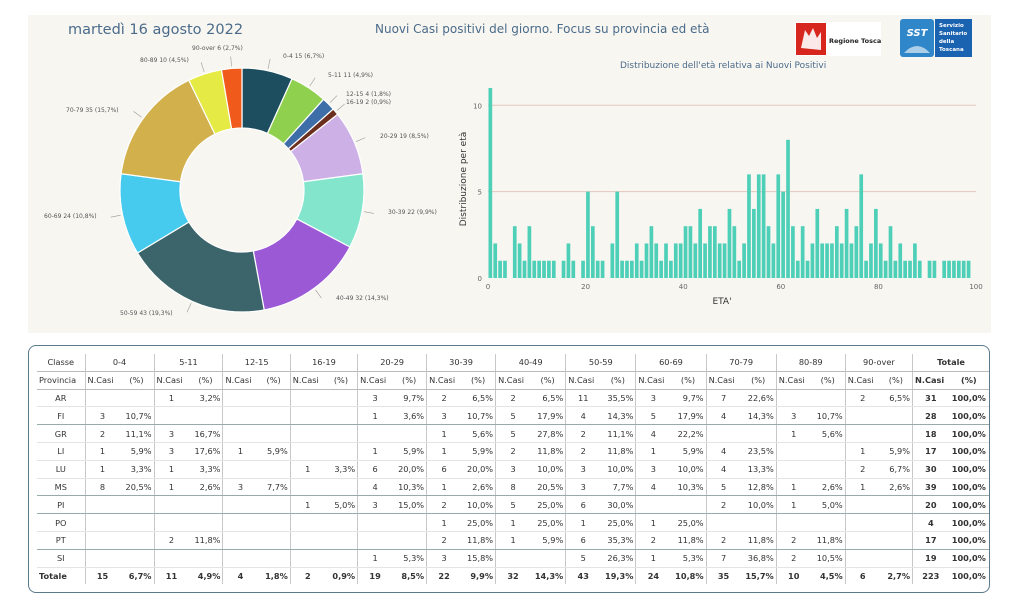 This screenshot has width=1011, height=612. What do you see at coordinates (61, 469) in the screenshot?
I see `row-provincia: LU` at bounding box center [61, 469].